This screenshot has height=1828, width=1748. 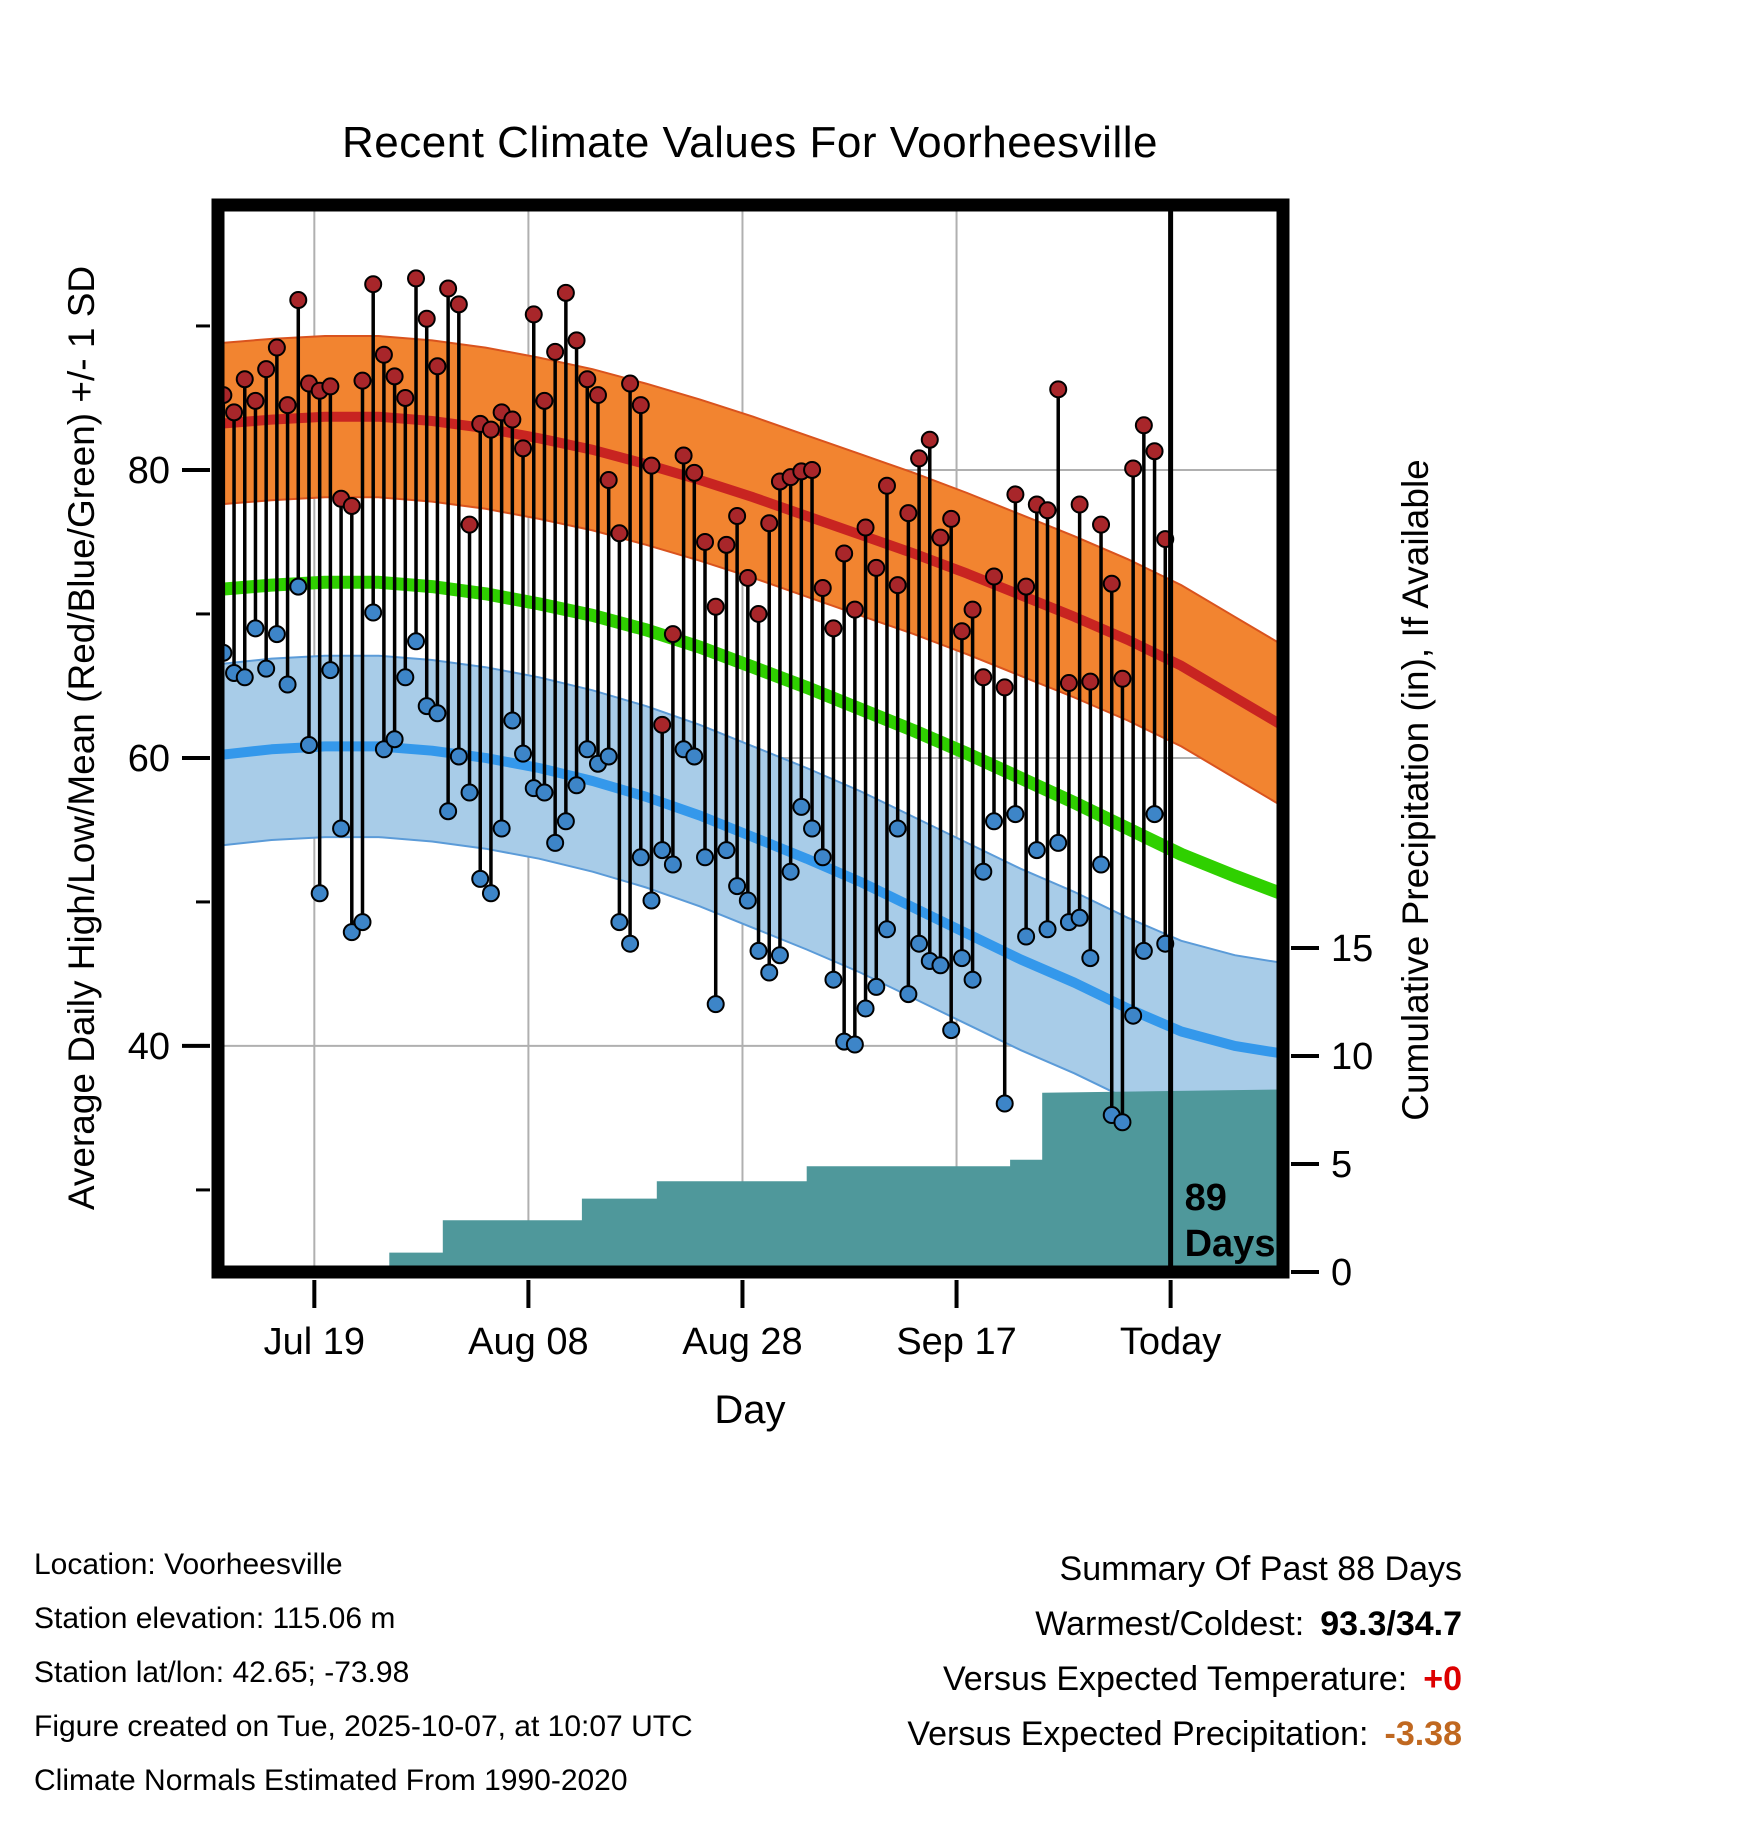 What do you see at coordinates (1391, 1624) in the screenshot?
I see `warmest-coldest-value: 93.3/34.7` at bounding box center [1391, 1624].